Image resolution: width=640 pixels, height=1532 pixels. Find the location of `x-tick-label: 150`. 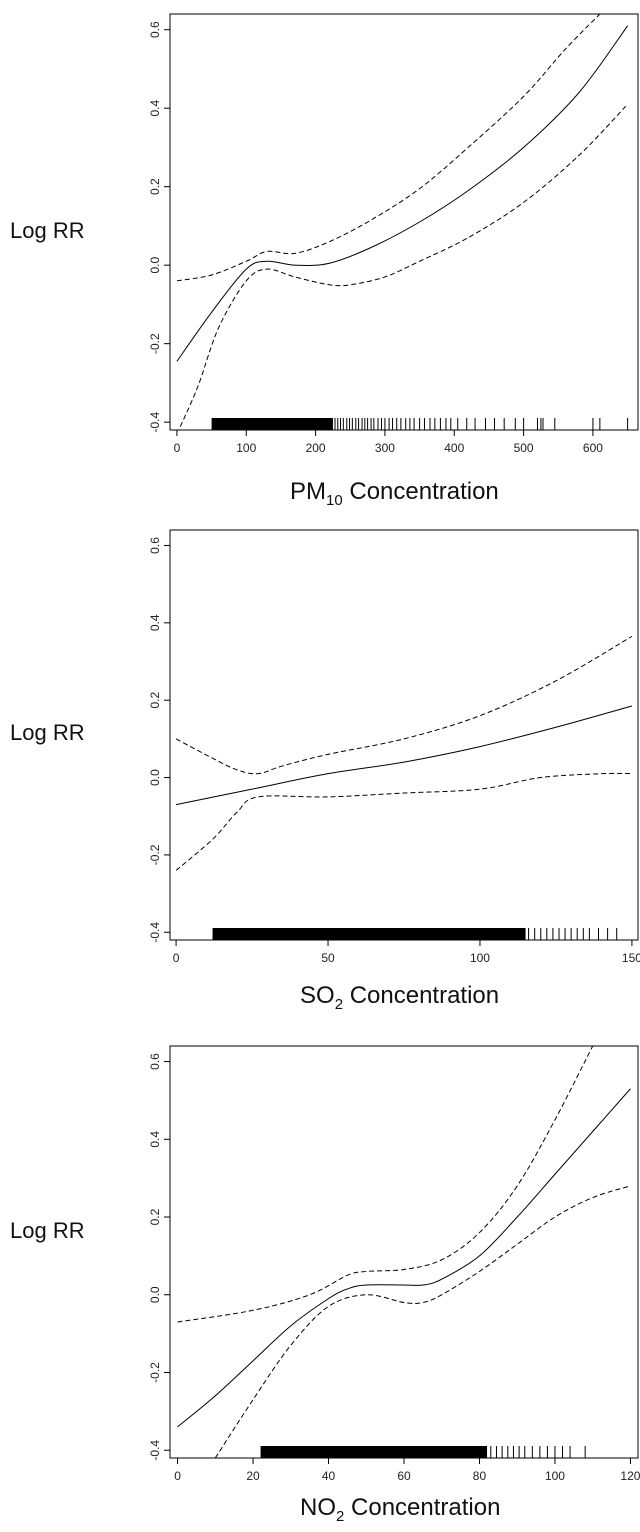

x-tick-label: 150 is located at coordinates (631, 958).